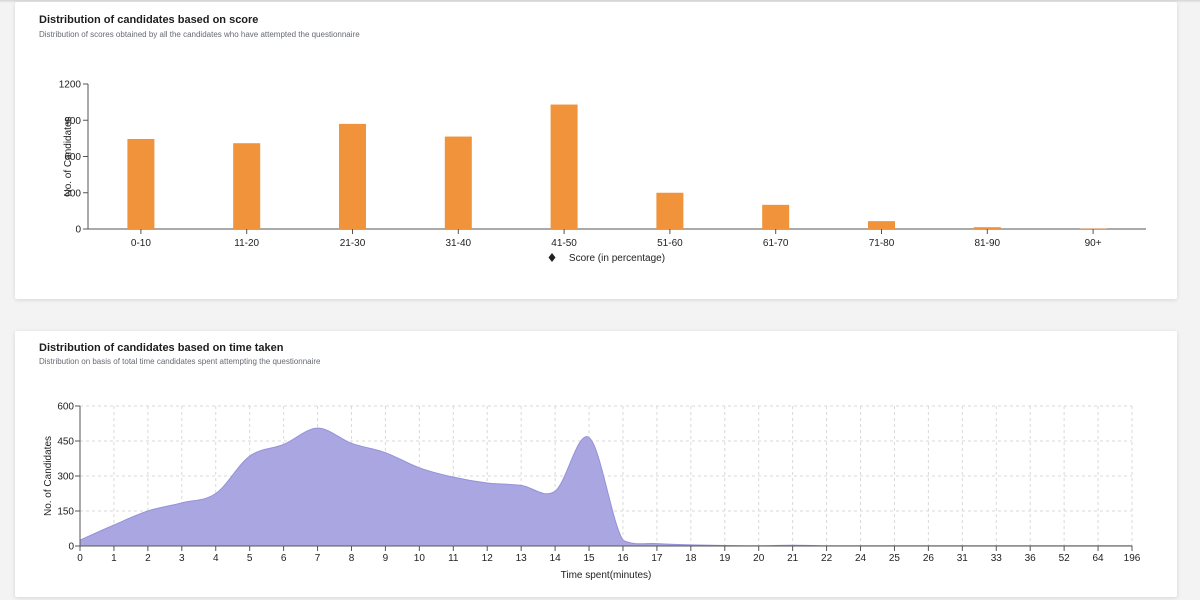 This screenshot has width=1200, height=600. Describe the element at coordinates (353, 243) in the screenshot. I see `x-tick-label: 21-30` at that location.